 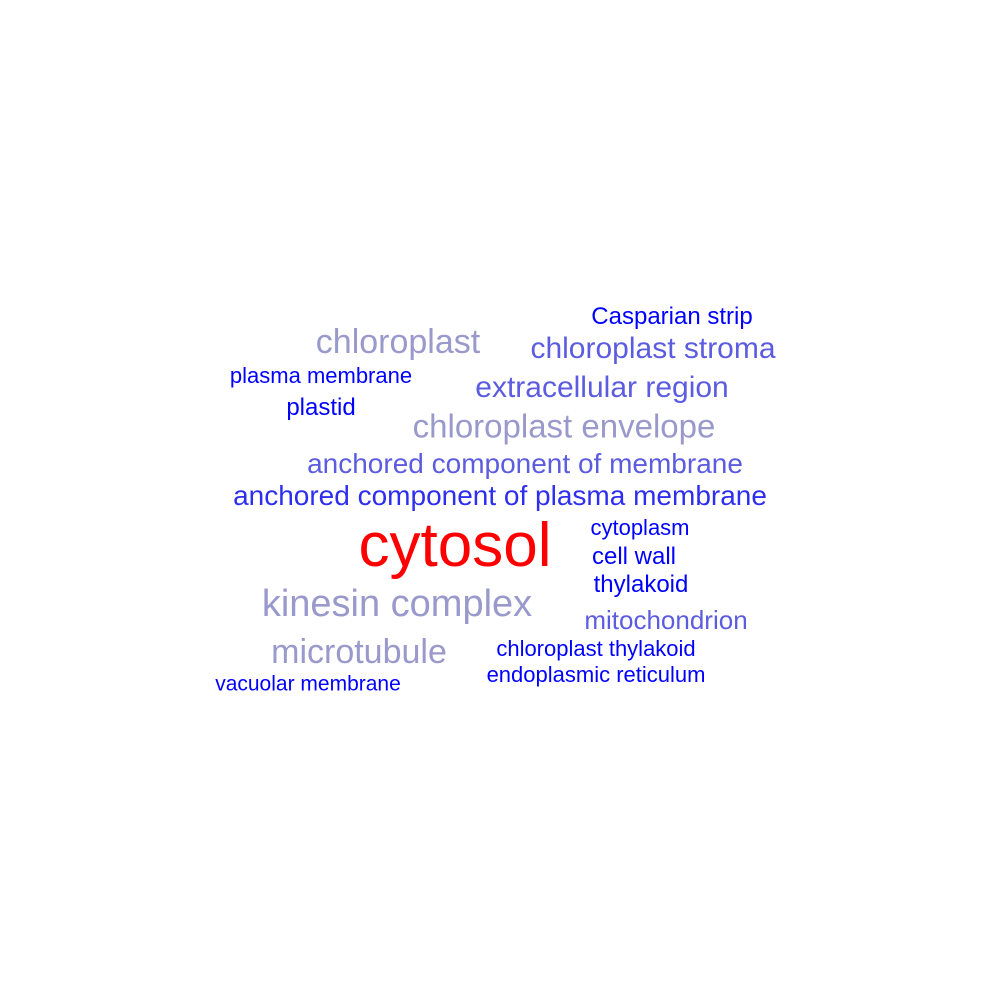 I want to click on word-plasma-membrane: plasma membrane, so click(x=321, y=375).